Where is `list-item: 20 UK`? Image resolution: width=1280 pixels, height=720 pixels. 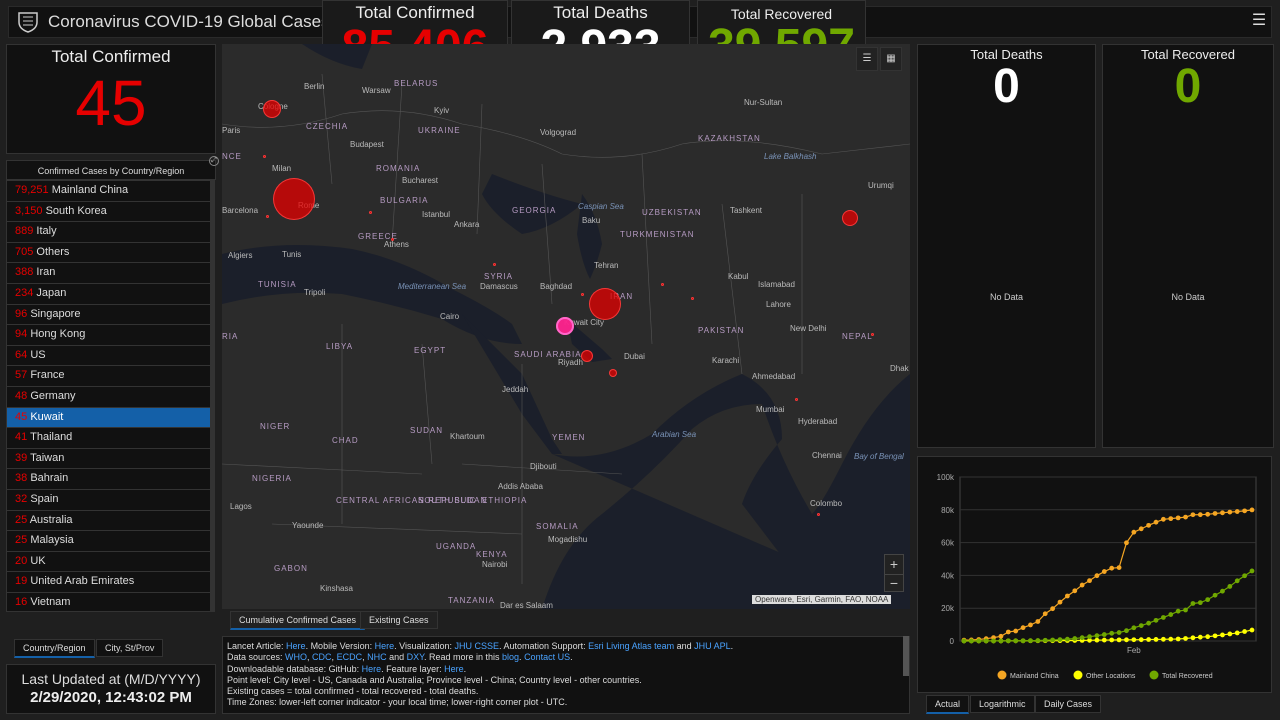
list-item: 20 UK is located at coordinates (108, 562).